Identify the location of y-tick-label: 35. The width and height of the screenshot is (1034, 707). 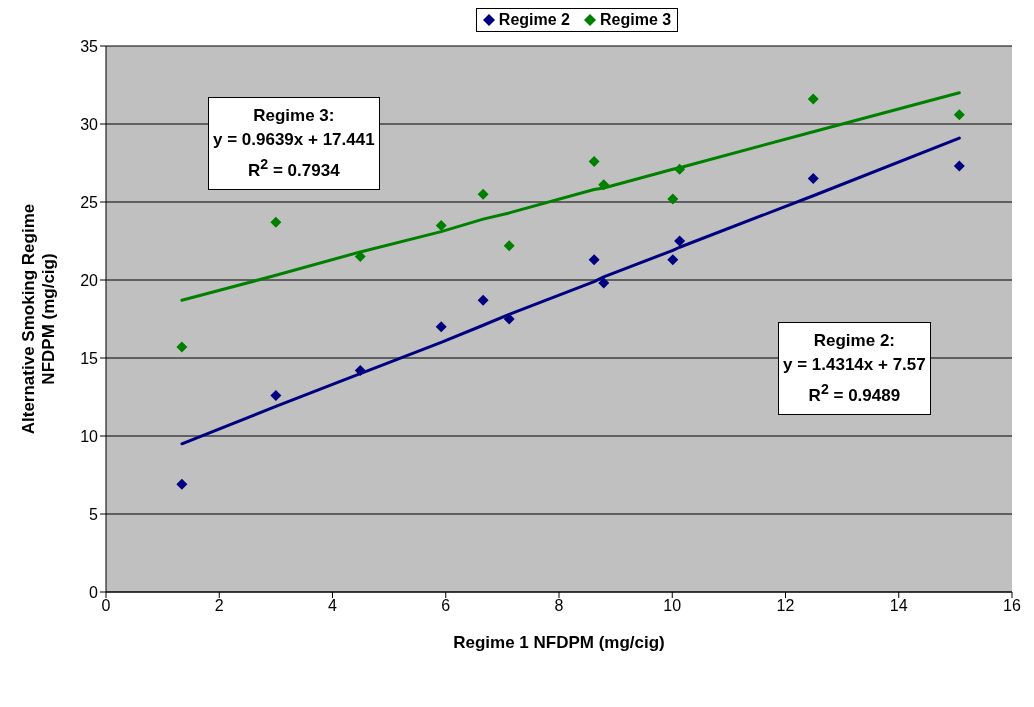
(89, 46).